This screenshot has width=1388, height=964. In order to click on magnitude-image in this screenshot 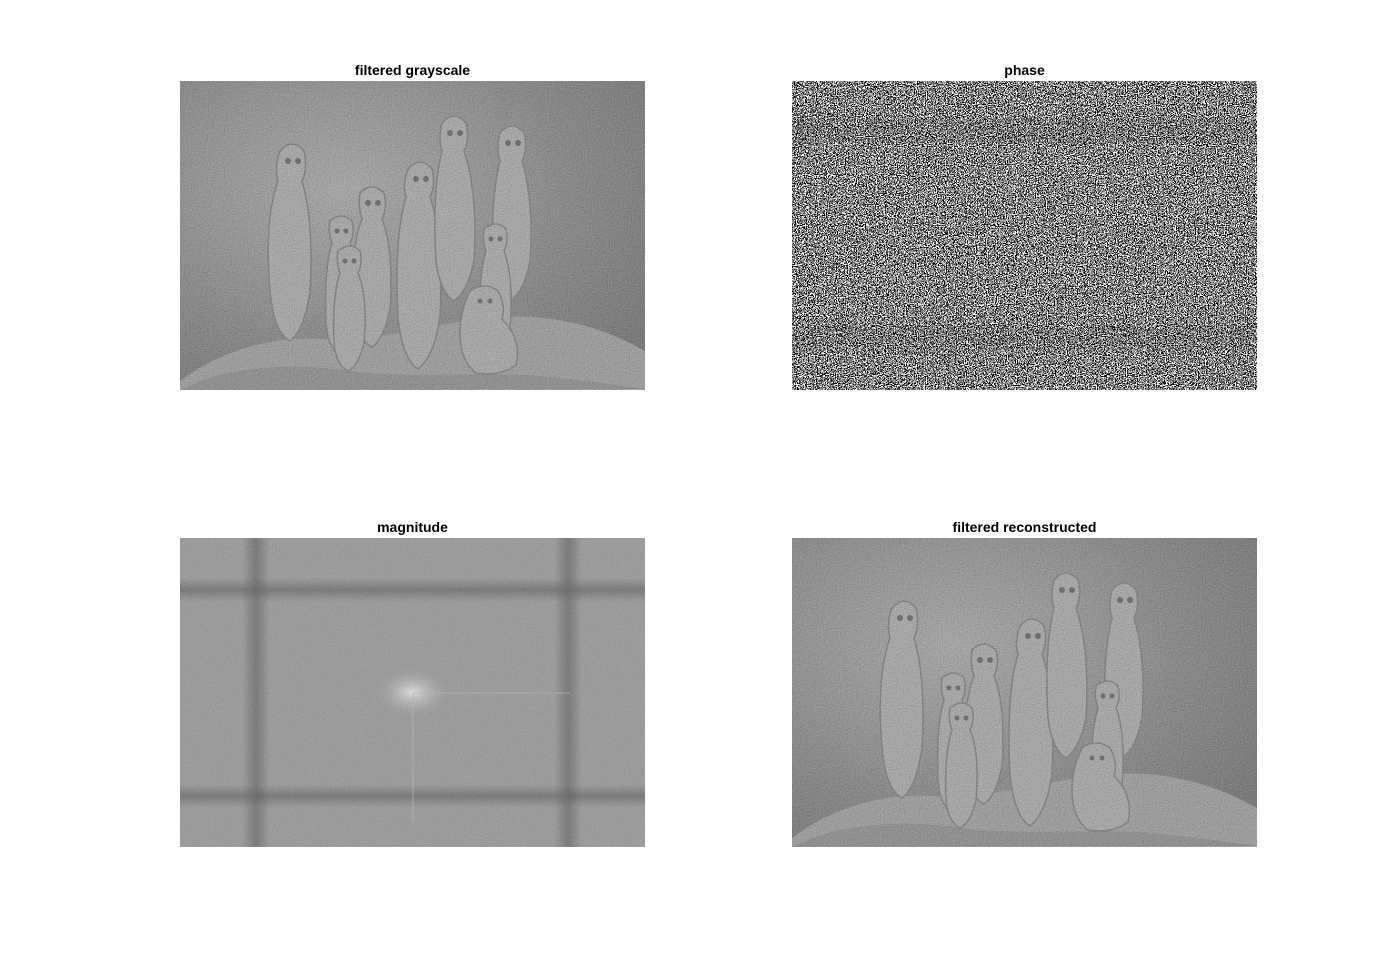, I will do `click(412, 692)`.